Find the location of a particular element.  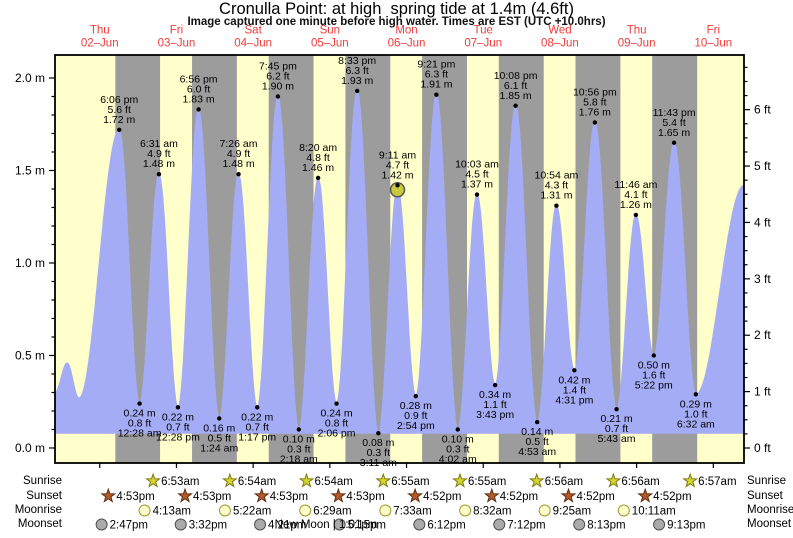

low-tide-ft-label: 0.9 ft is located at coordinates (415, 416).